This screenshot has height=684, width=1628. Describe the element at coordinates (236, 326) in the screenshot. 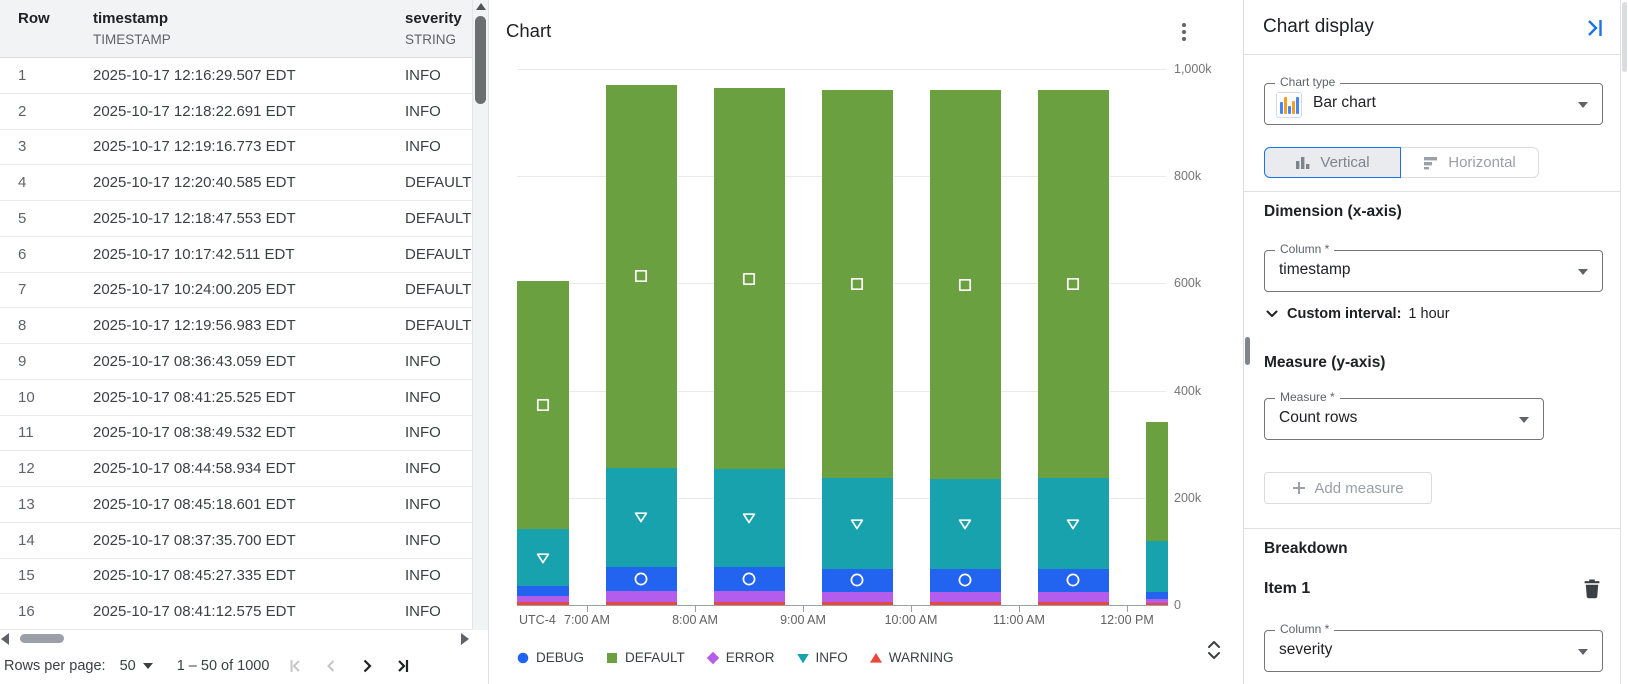

I see `table-row: 8 2025-10-17 12:19:56.983 EDT DEFAULT` at that location.